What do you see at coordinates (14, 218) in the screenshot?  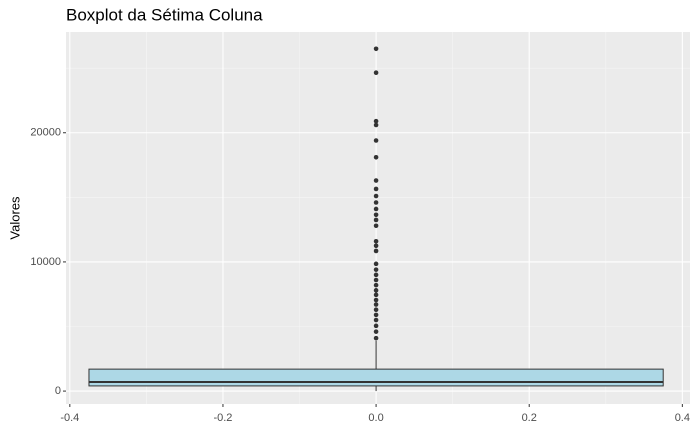 I see `y-axis-label: Valores` at bounding box center [14, 218].